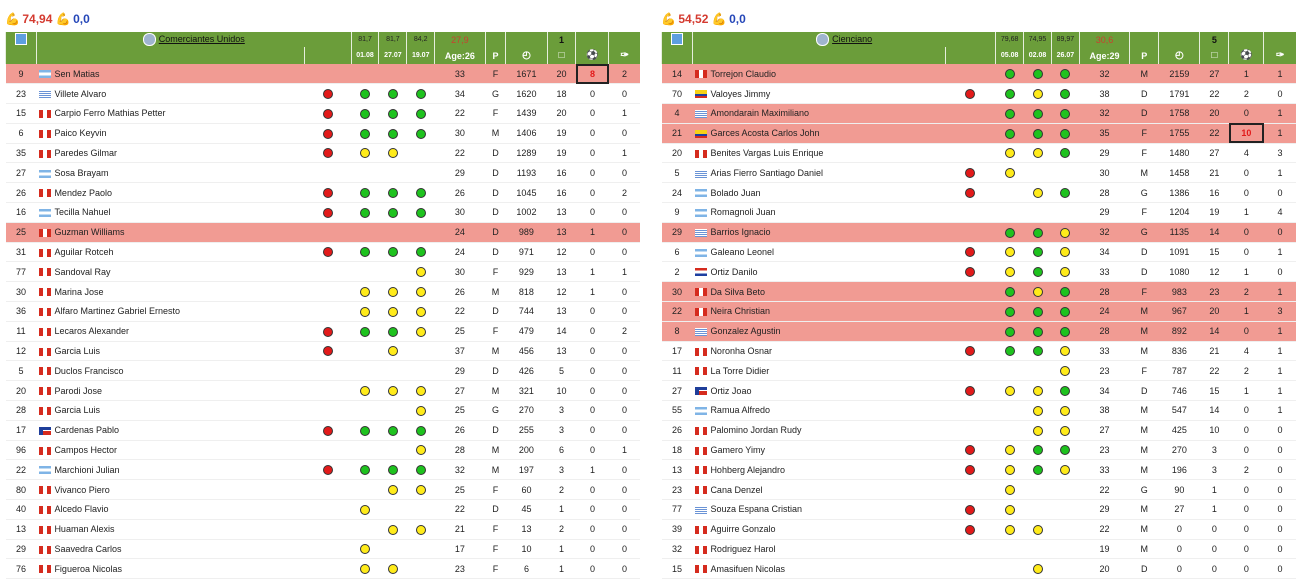  I want to click on player-name: Vivanco Piero, so click(82, 489).